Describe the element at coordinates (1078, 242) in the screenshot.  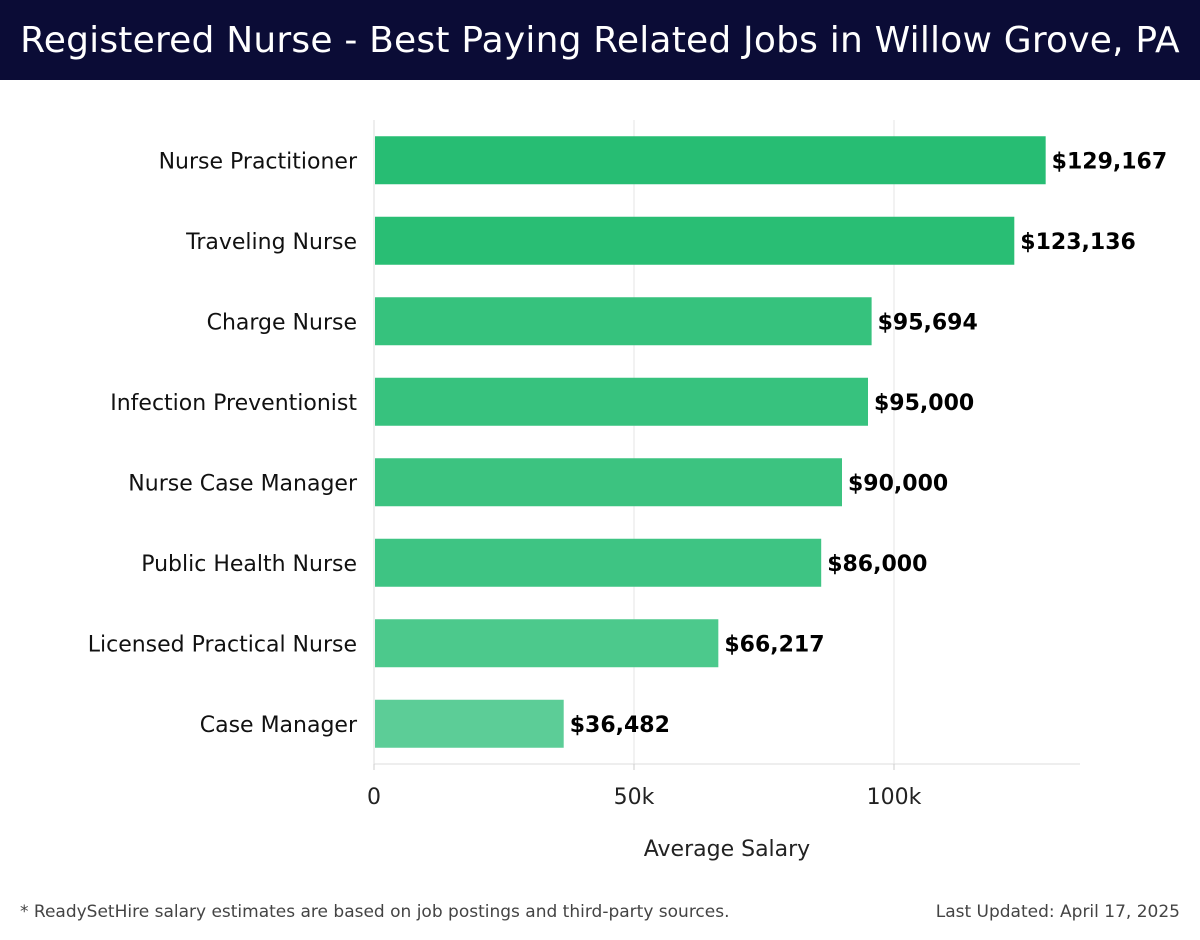
I see `value-label-traveling-nurse: $123,136` at that location.